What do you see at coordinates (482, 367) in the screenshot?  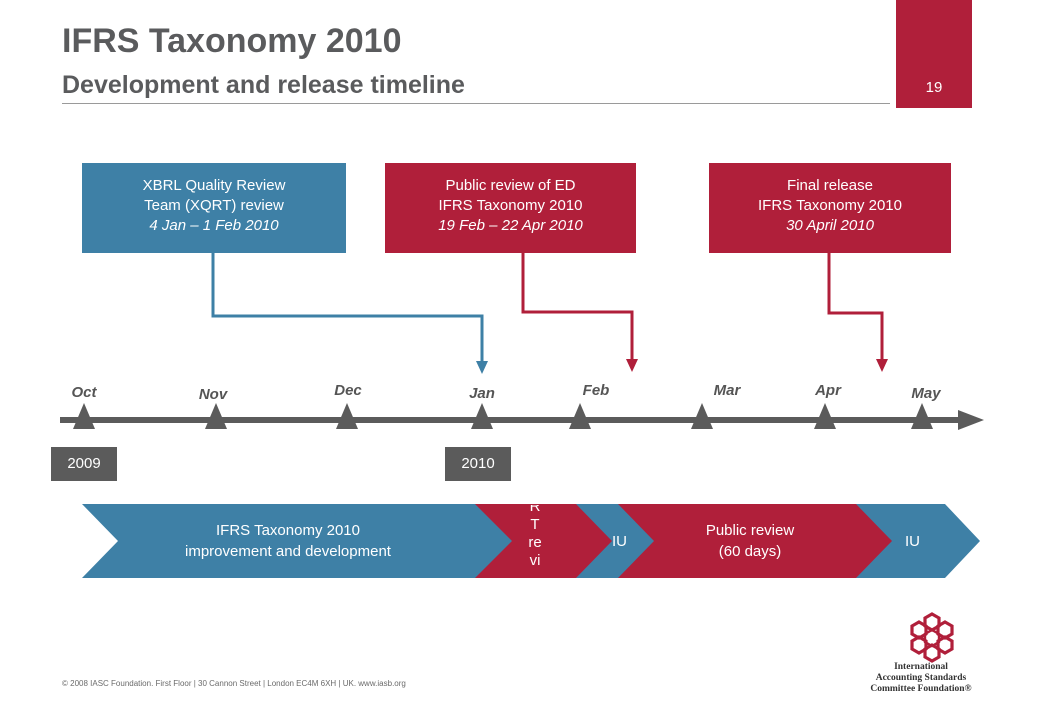 I see `connector-xqrt-arrowhead` at bounding box center [482, 367].